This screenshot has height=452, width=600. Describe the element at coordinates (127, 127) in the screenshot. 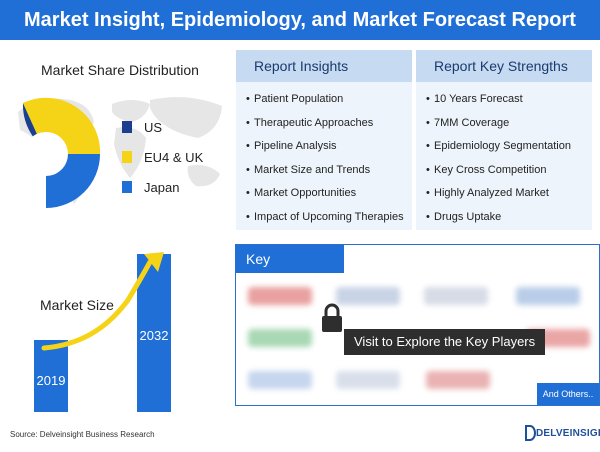

I see `legend-swatch-us` at that location.